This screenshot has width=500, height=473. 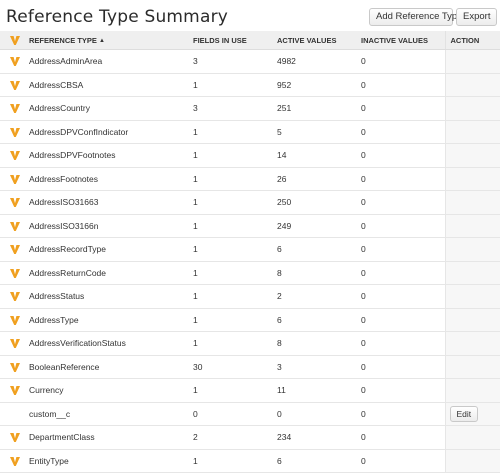 I want to click on reference-type-cell: AddressType, so click(x=111, y=320).